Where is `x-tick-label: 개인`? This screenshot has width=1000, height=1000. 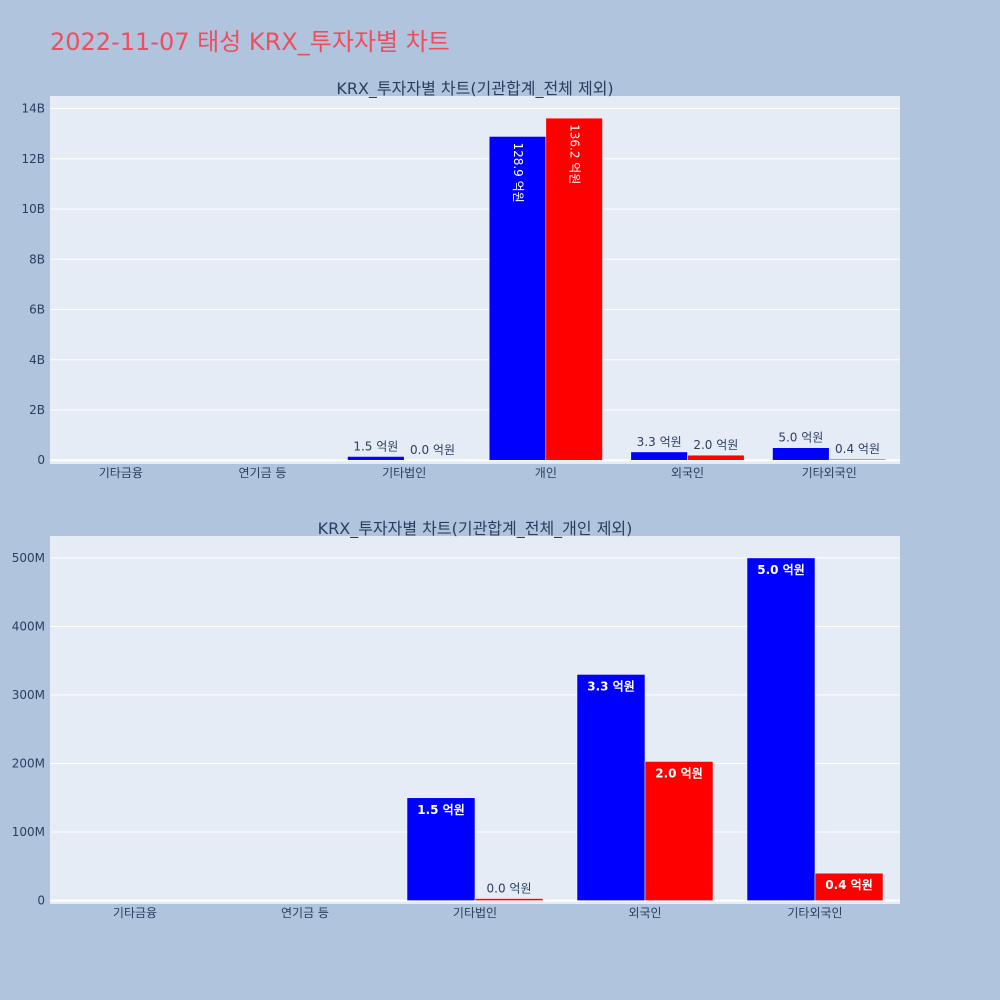 x-tick-label: 개인 is located at coordinates (546, 473).